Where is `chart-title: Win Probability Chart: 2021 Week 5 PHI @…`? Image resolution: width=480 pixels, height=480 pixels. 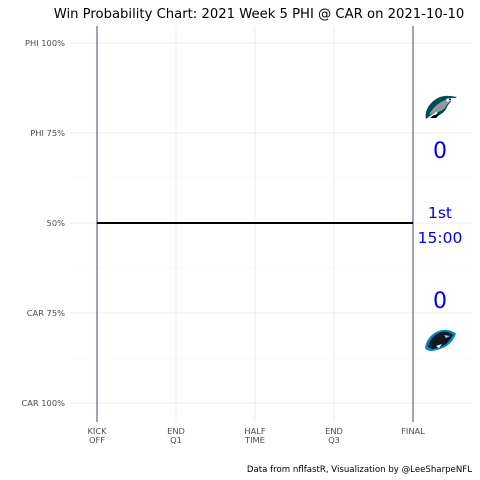 chart-title: Win Probability Chart: 2021 Week 5 PHI @… is located at coordinates (259, 14).